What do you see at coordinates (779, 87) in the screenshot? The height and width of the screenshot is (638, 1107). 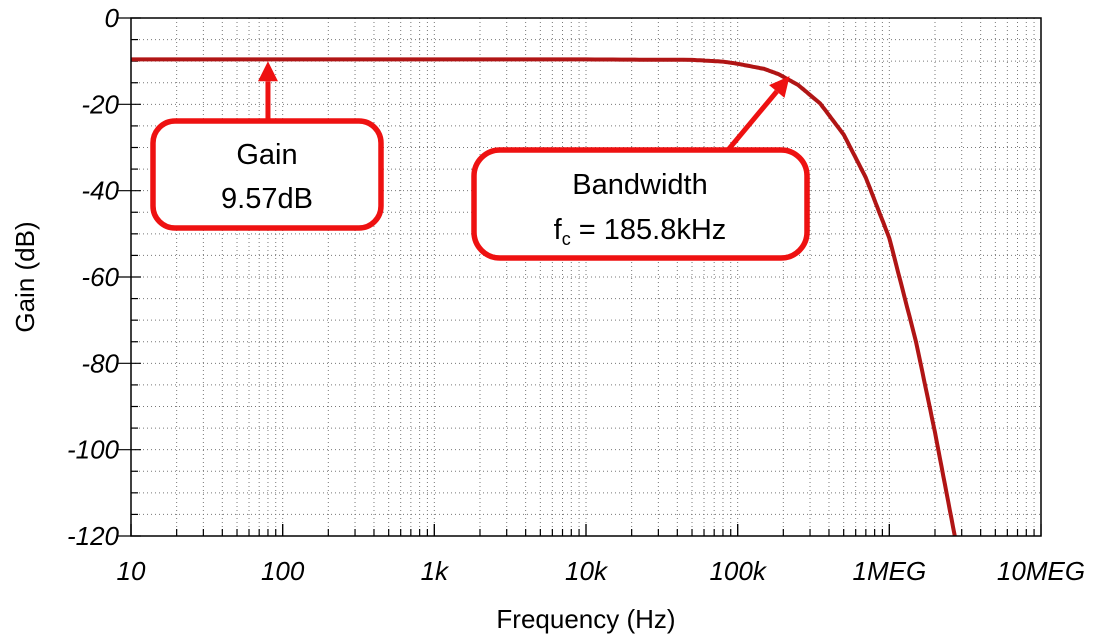 I see `bandwidth-arrow-head` at bounding box center [779, 87].